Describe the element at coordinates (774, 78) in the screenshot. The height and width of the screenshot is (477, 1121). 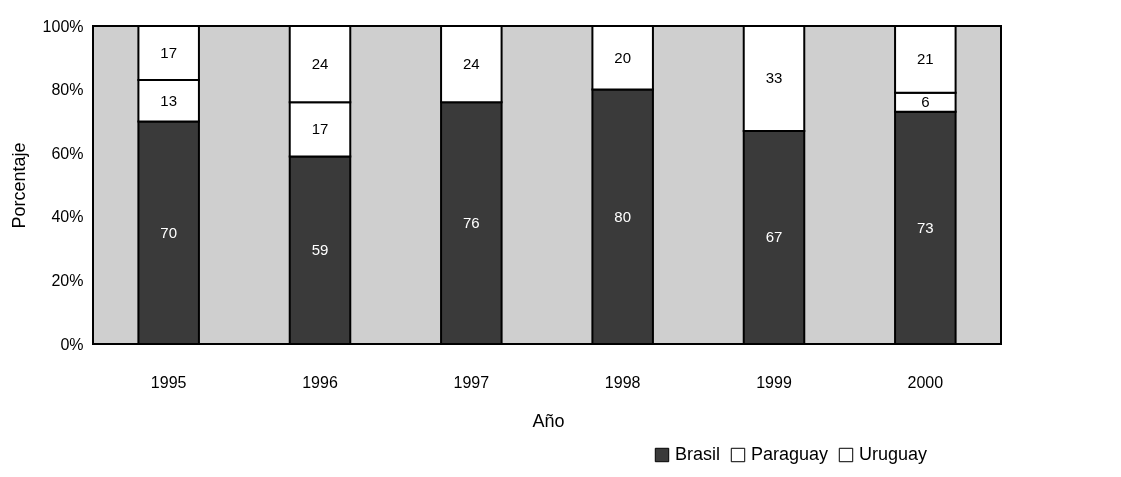
I see `data-label: 33` at that location.